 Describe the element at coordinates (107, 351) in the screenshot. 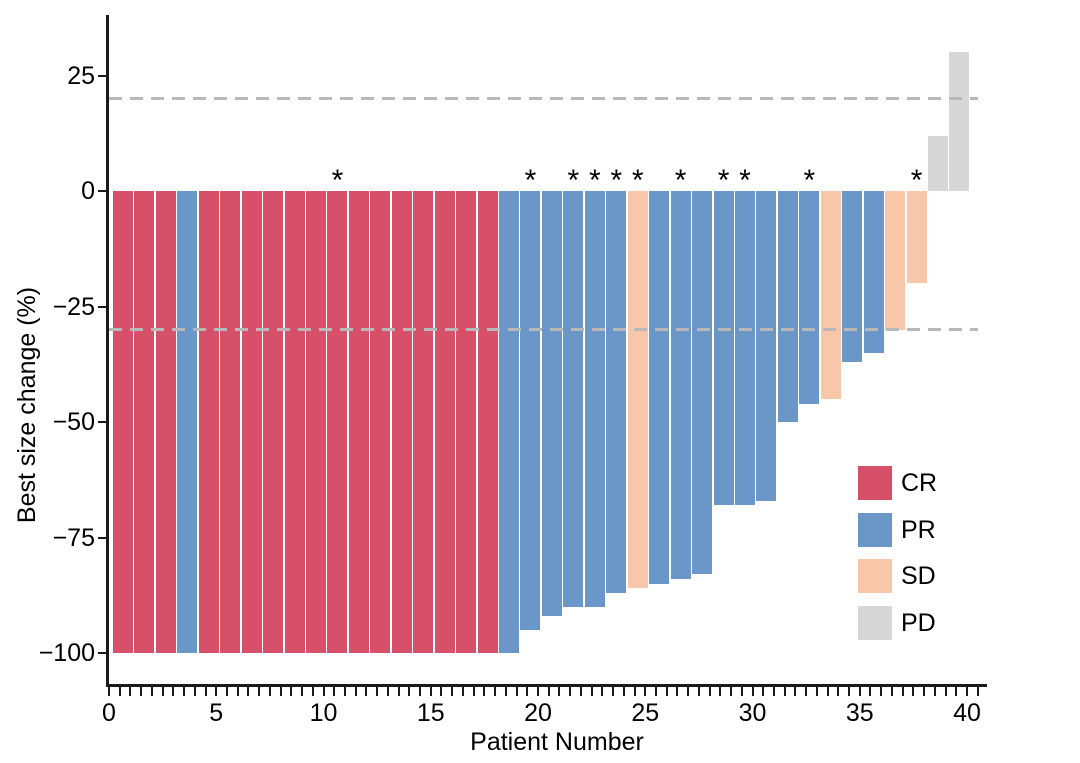

I see `y-axis-line` at that location.